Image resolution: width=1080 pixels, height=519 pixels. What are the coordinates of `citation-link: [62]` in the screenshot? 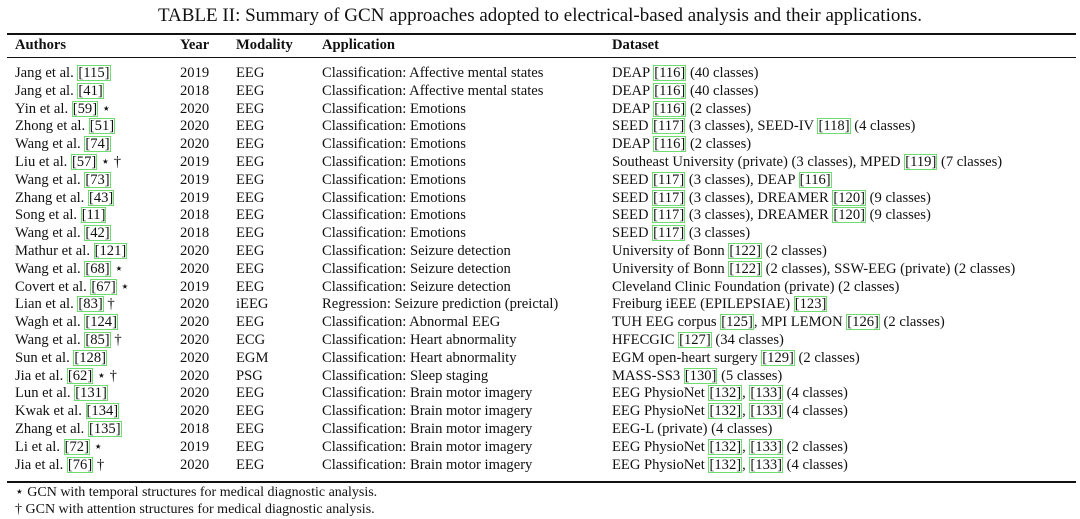 It's located at (80, 375).